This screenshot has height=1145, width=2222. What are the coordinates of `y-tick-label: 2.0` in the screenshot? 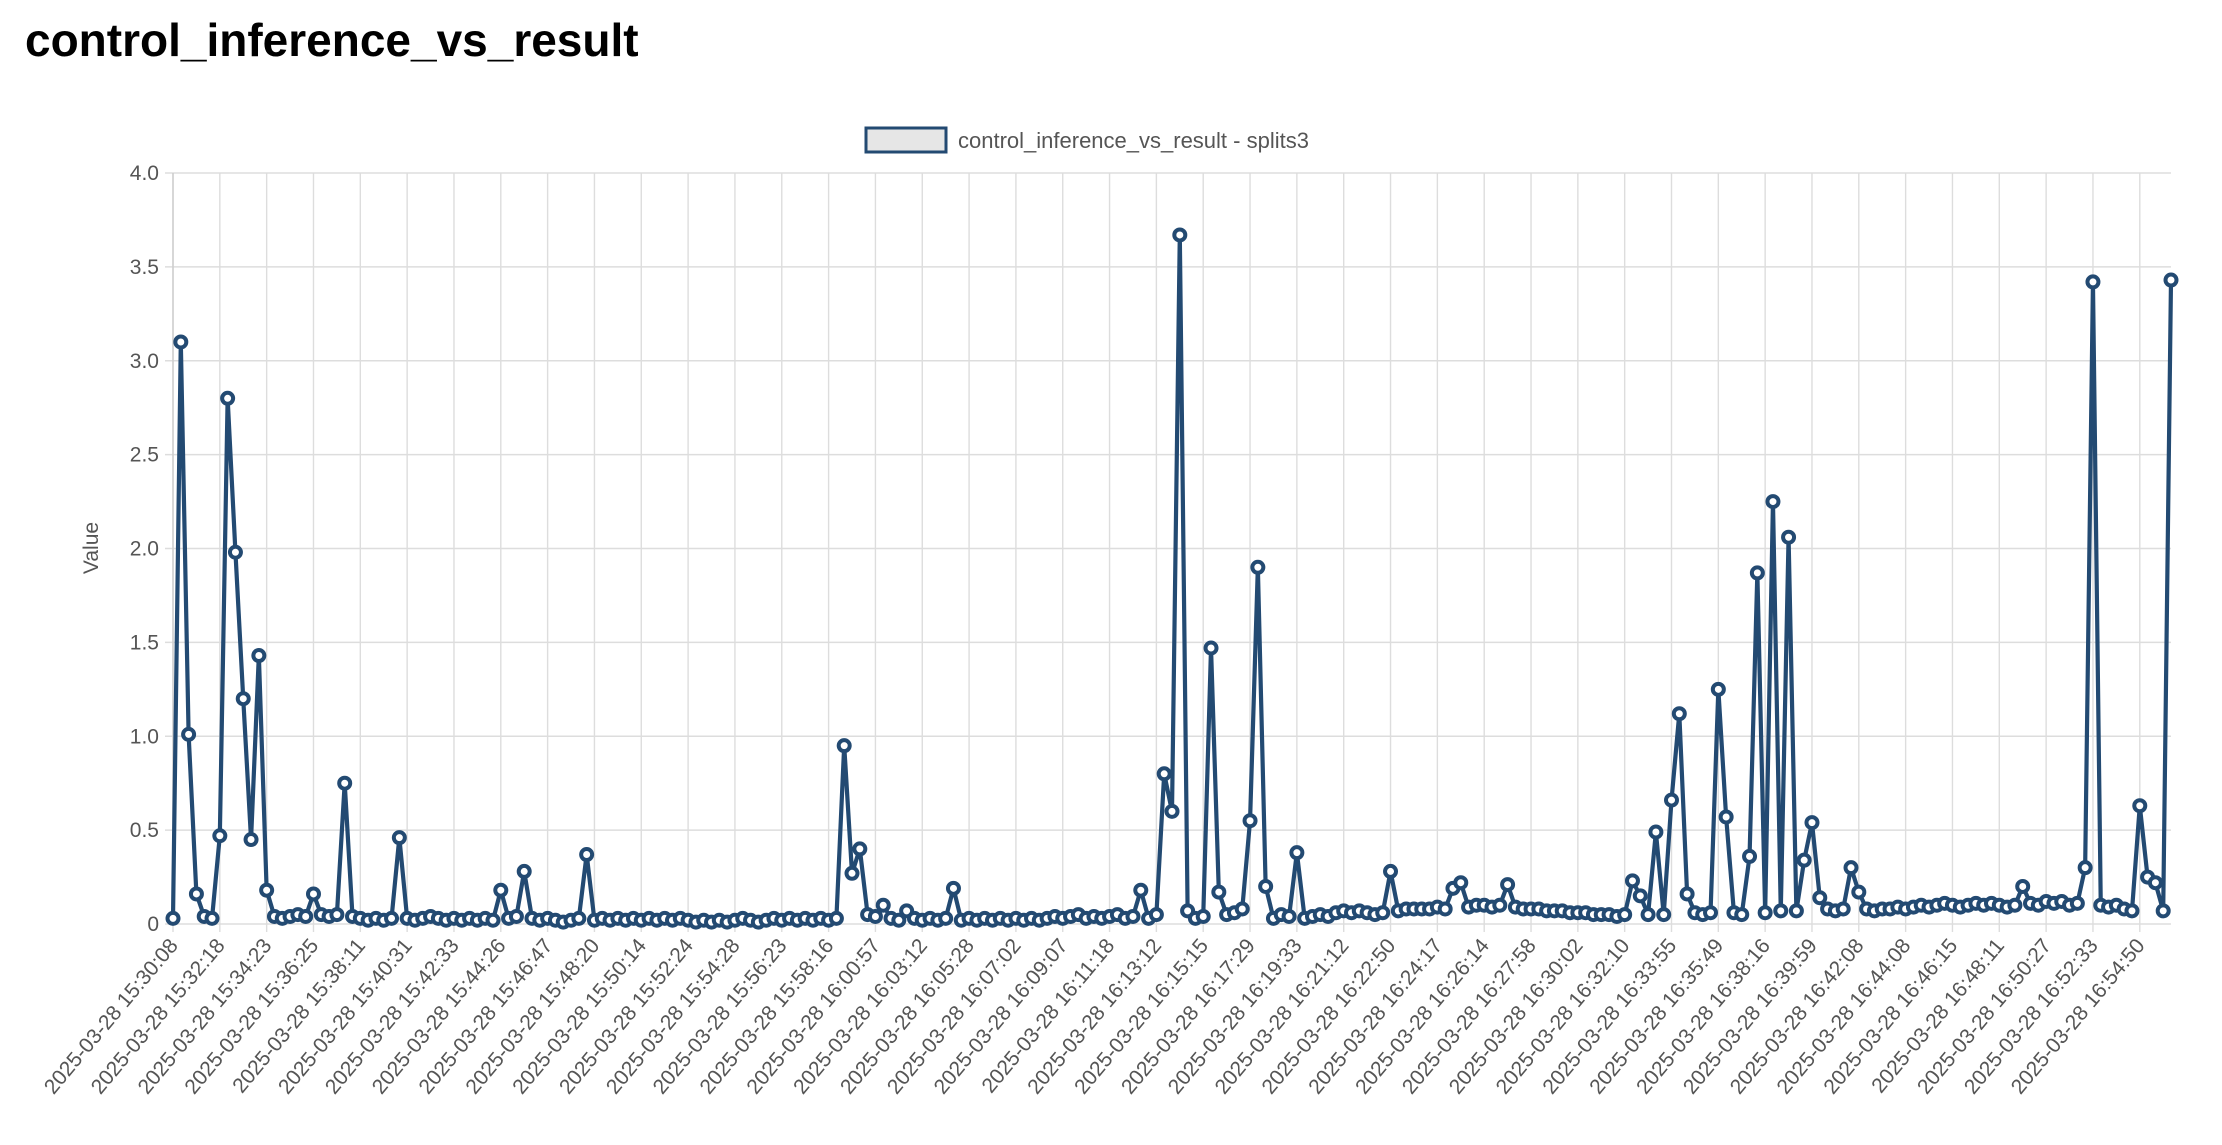 It's located at (144, 549).